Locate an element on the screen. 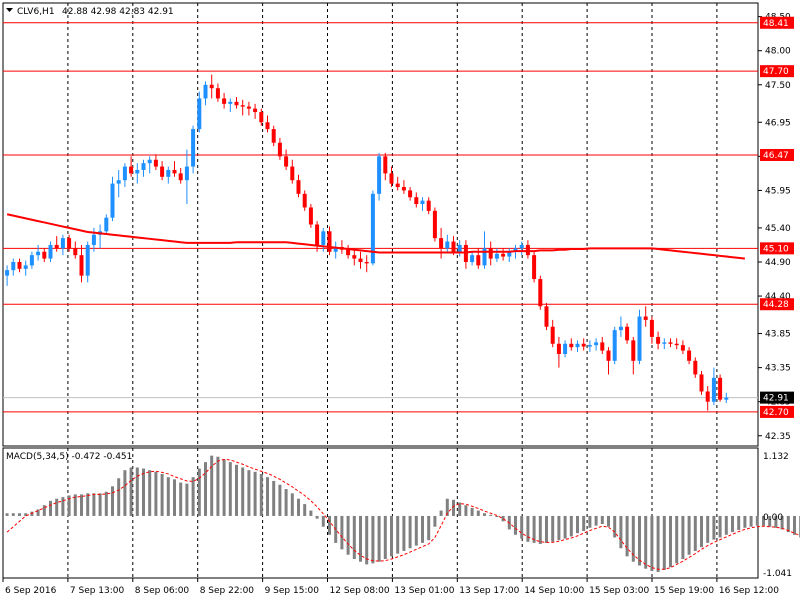 The height and width of the screenshot is (600, 800). price-level-label: 44.28 is located at coordinates (776, 305).